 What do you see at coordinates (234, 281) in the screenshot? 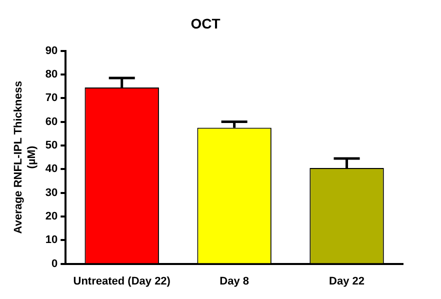
I see `x-tick-label: Day 8` at bounding box center [234, 281].